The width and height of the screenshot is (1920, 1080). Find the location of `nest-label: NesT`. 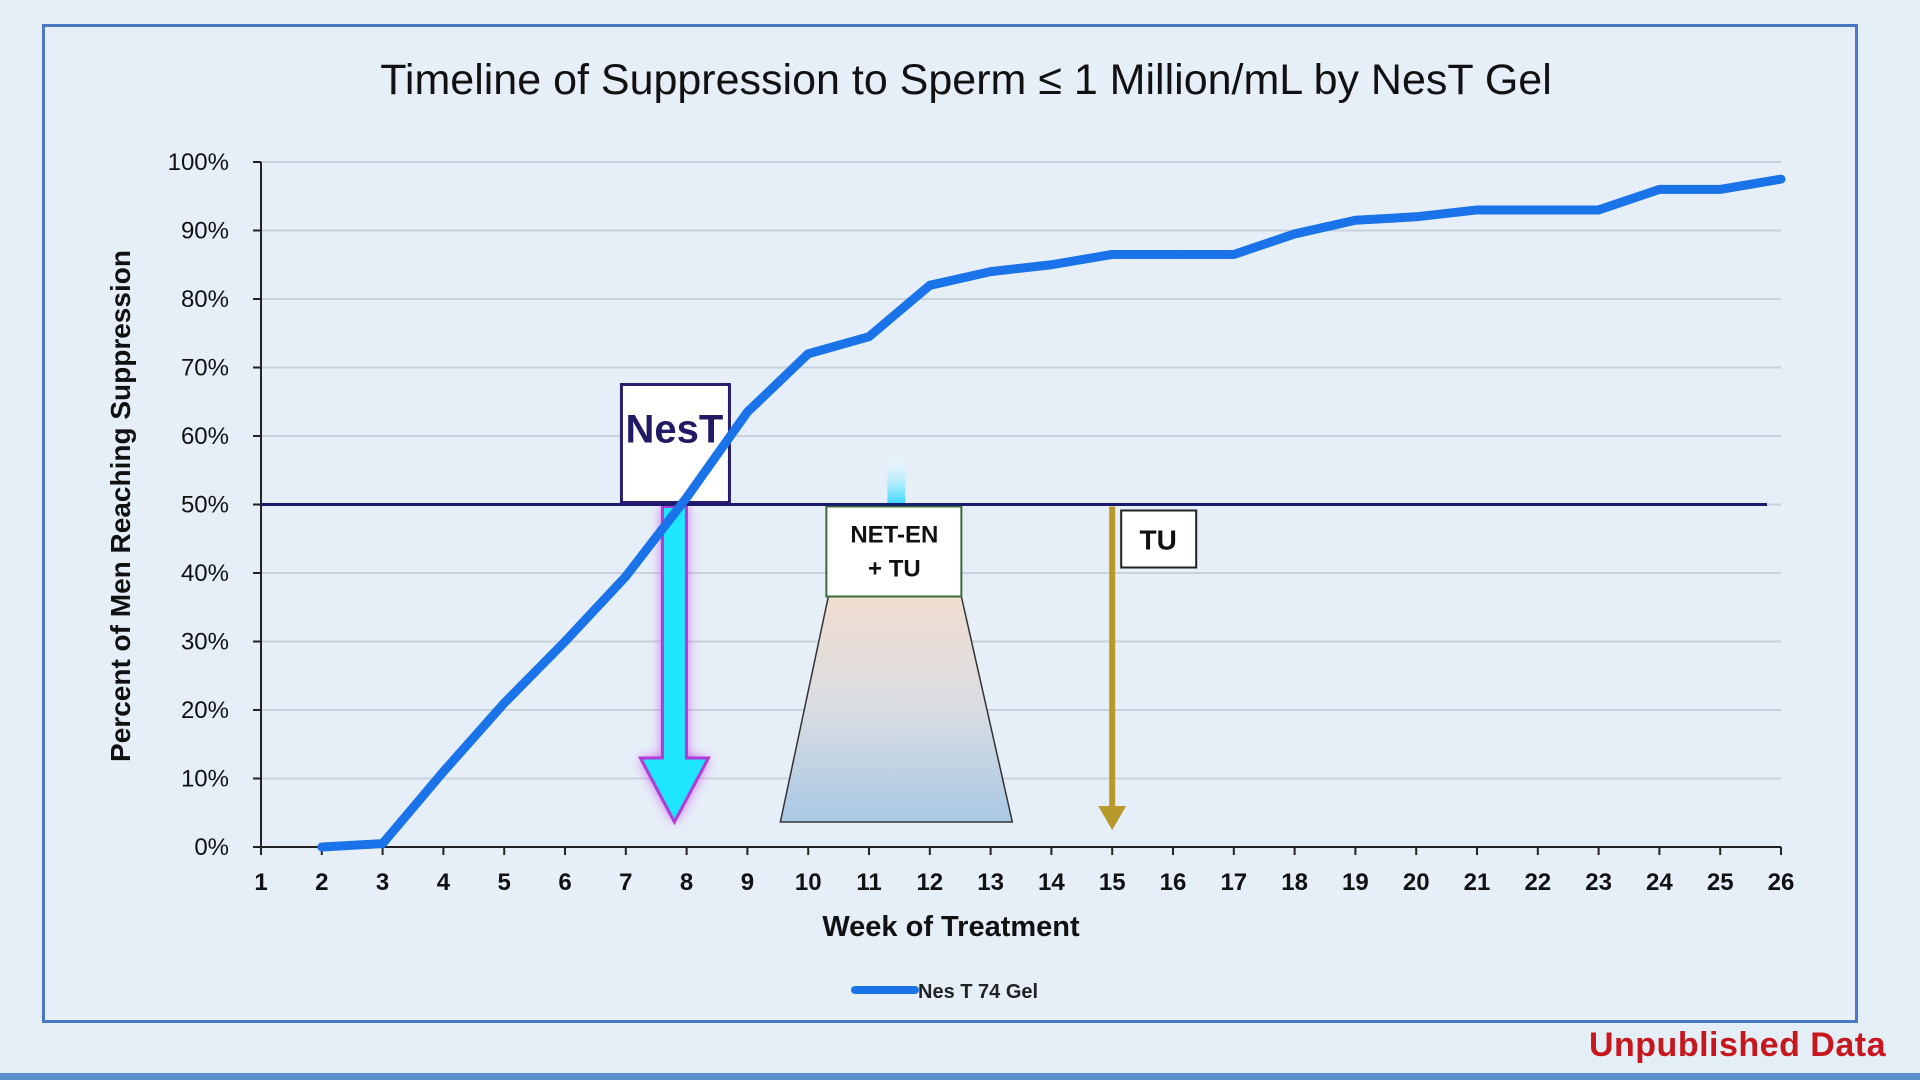

nest-label: NesT is located at coordinates (675, 430).